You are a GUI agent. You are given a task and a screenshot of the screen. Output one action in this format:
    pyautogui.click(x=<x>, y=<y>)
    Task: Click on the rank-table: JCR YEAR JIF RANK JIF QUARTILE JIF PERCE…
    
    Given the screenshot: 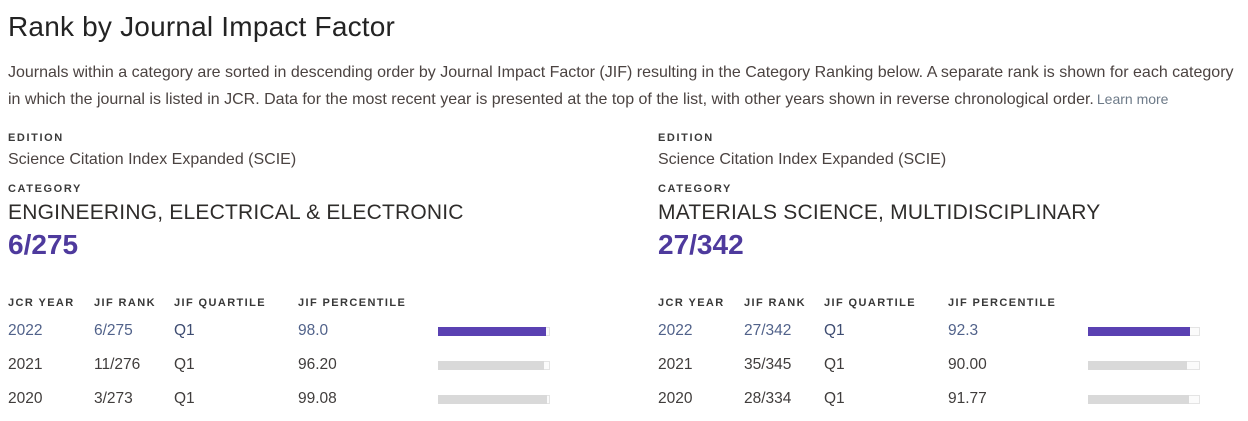 What is the action you would take?
    pyautogui.click(x=953, y=354)
    